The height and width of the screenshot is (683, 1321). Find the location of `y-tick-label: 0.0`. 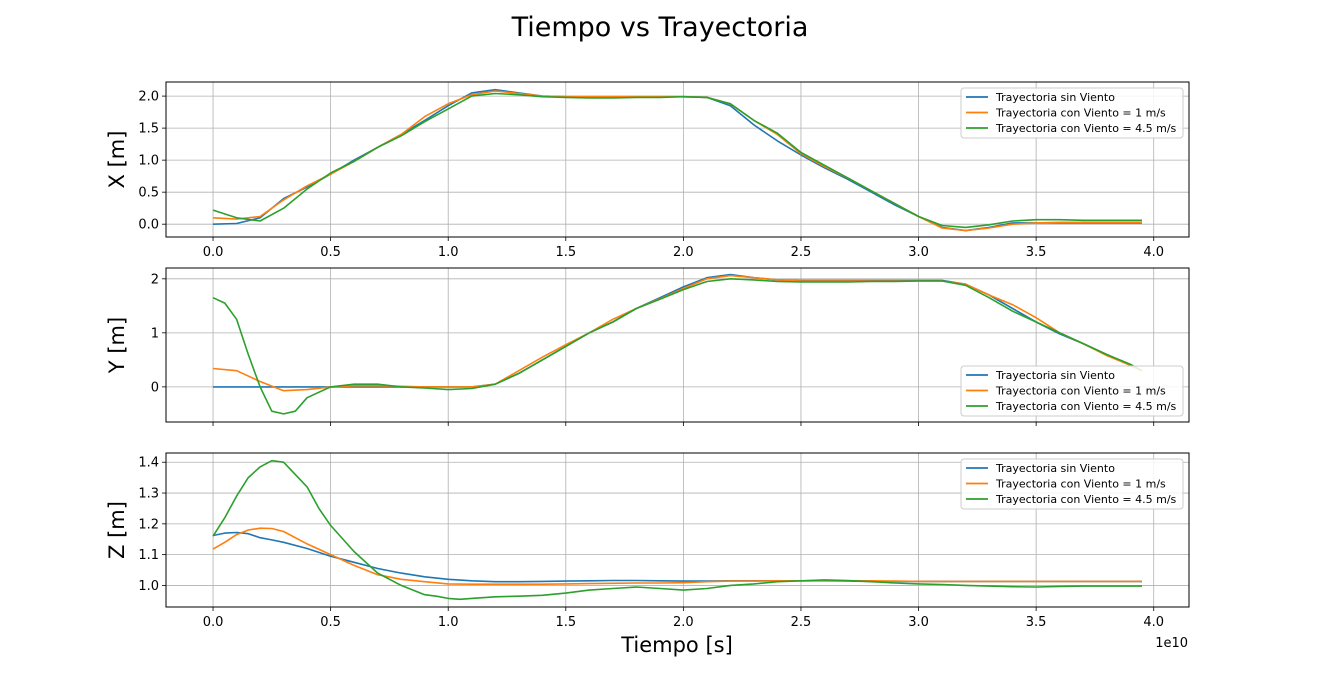

y-tick-label: 0.0 is located at coordinates (148, 225).